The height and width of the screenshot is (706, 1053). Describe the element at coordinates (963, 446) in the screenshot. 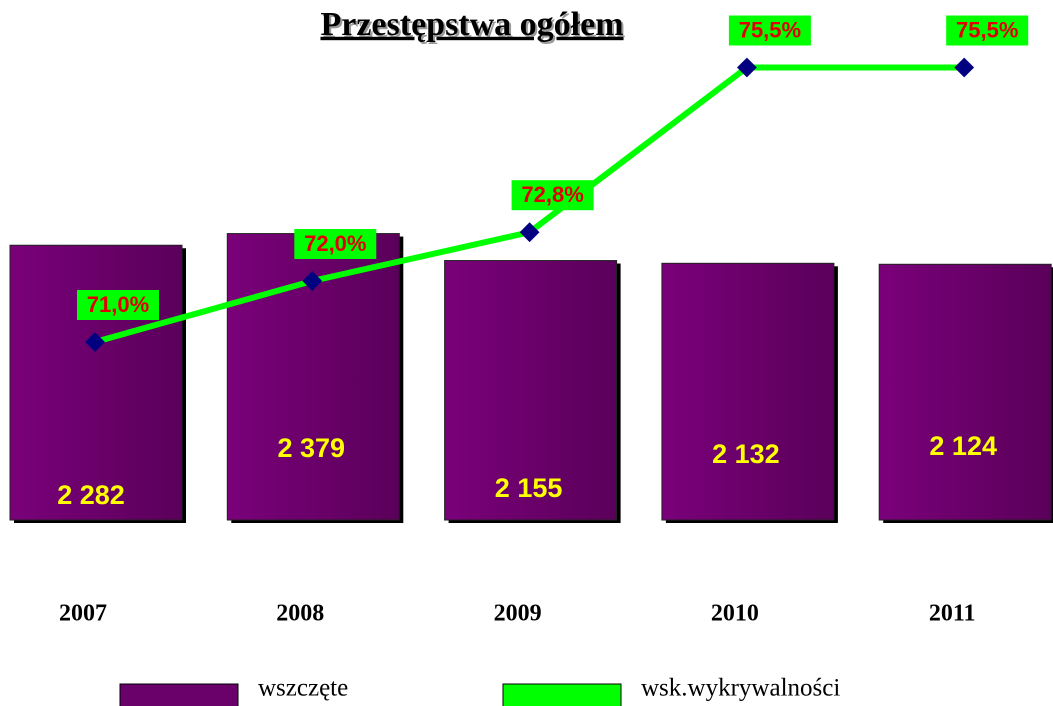

I see `bar-value-label: 2 124` at that location.